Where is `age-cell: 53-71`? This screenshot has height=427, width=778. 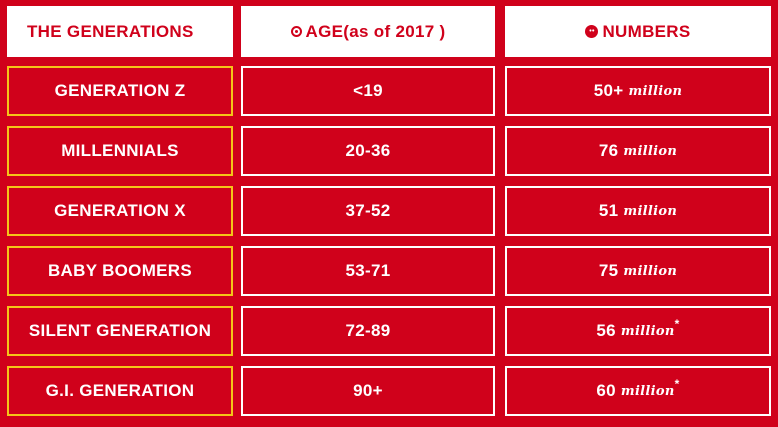 age-cell: 53-71 is located at coordinates (368, 271).